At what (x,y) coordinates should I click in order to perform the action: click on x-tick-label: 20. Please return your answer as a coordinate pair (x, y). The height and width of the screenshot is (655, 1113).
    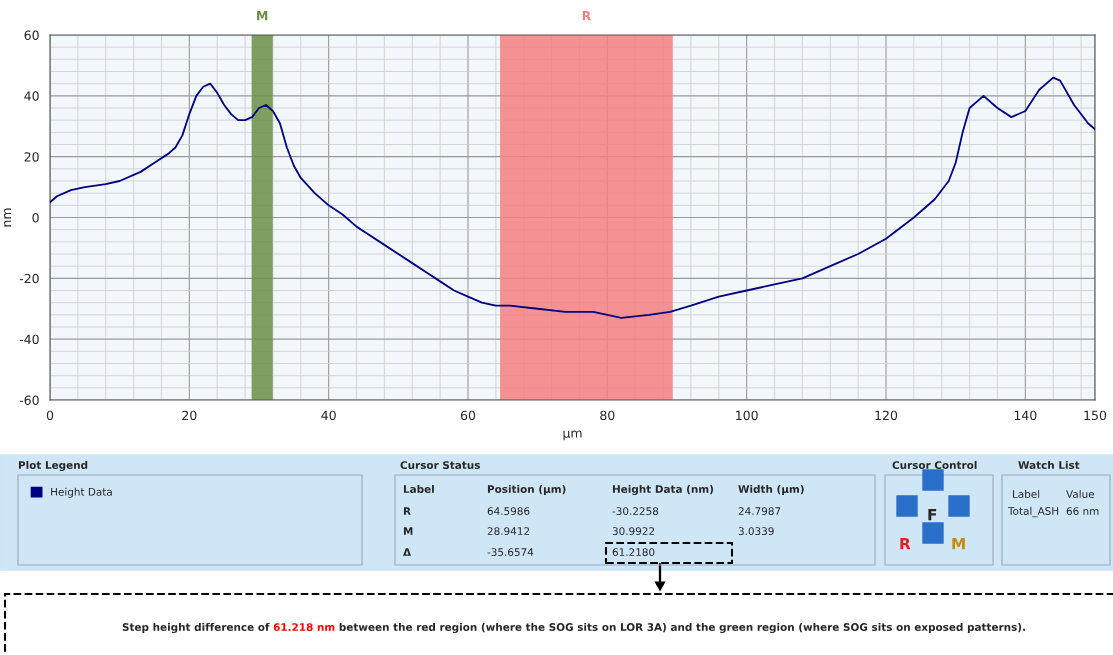
    Looking at the image, I should click on (189, 415).